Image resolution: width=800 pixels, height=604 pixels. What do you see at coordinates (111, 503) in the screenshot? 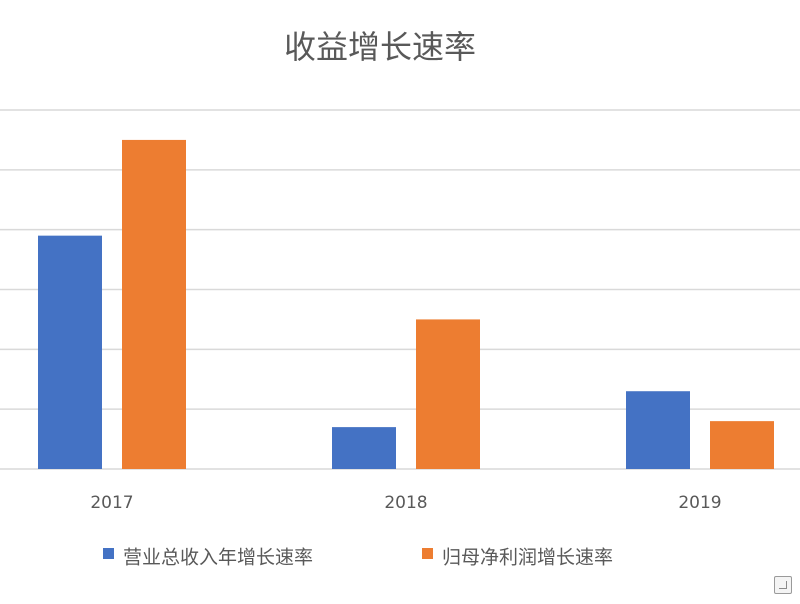
I see `x-tick-label: 2017` at bounding box center [111, 503].